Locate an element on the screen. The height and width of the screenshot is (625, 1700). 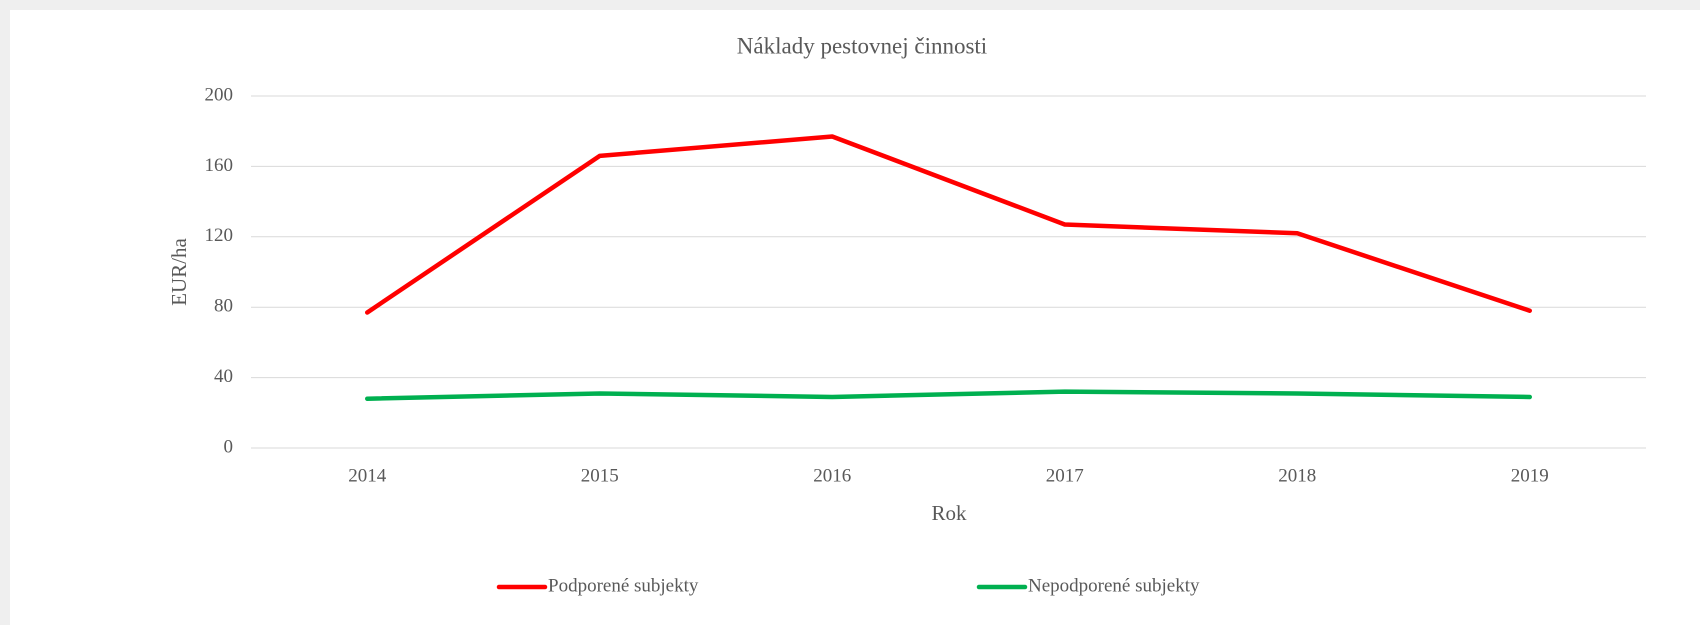
y-tick-label: 0 is located at coordinates (229, 446).